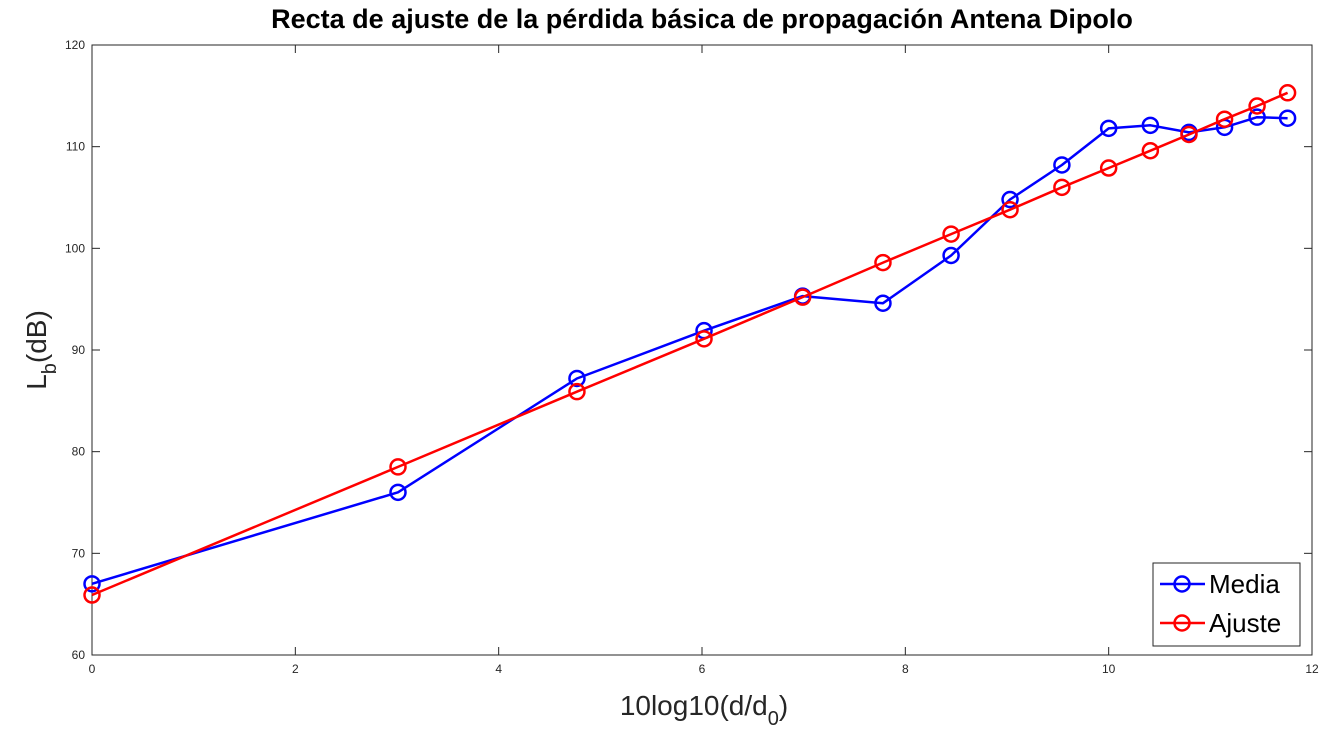  Describe the element at coordinates (498, 669) in the screenshot. I see `x-tick-label: 4` at that location.